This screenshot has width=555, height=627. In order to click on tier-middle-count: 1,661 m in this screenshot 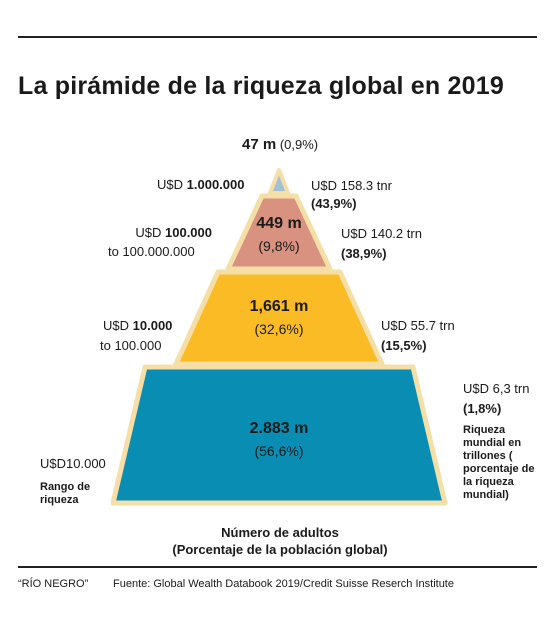, I will do `click(279, 306)`.